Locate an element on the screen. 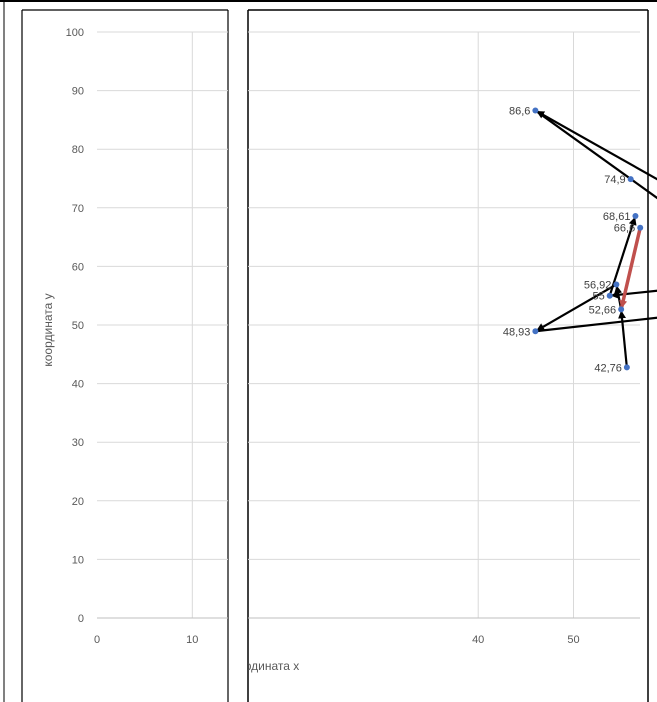 Image resolution: width=657 pixels, height=702 pixels. x-axis-label: координата х is located at coordinates (262, 666).